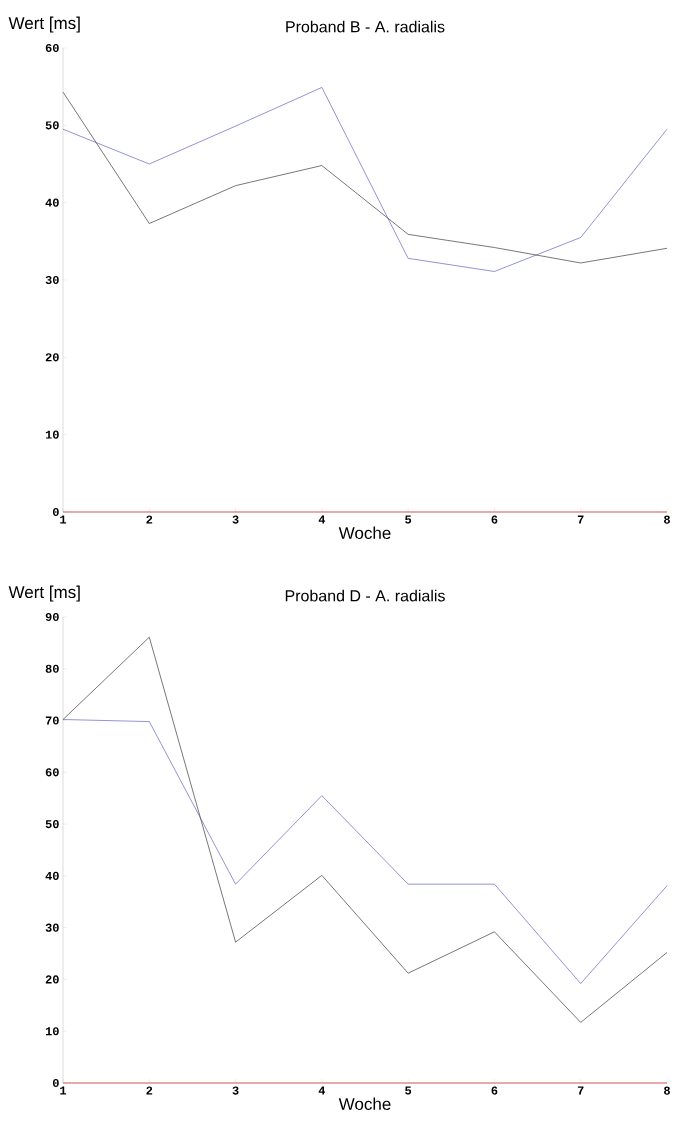 Image resolution: width=676 pixels, height=1132 pixels. I want to click on y-tick-label: 80, so click(52, 668).